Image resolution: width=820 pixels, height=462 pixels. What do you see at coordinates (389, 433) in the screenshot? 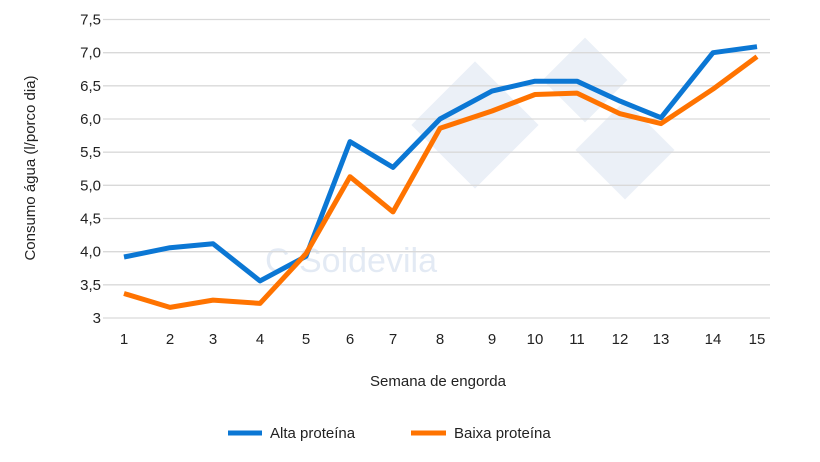
I see `legend: Alta proteína Baixa proteína` at bounding box center [389, 433].